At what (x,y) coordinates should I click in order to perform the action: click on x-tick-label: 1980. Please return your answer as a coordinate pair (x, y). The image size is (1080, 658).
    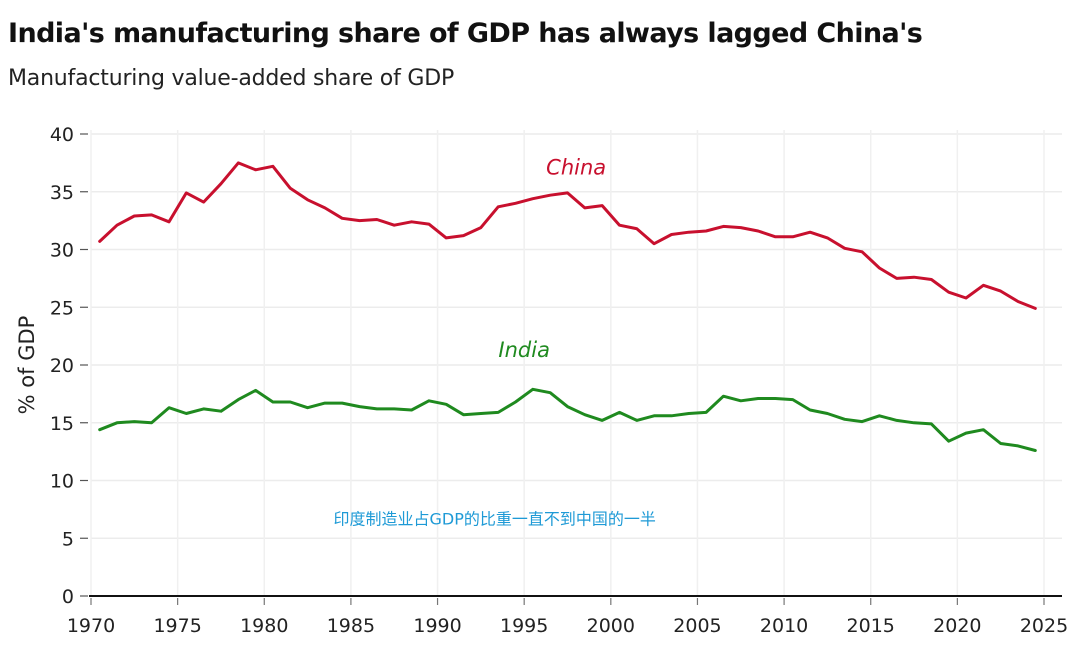
    Looking at the image, I should click on (264, 626).